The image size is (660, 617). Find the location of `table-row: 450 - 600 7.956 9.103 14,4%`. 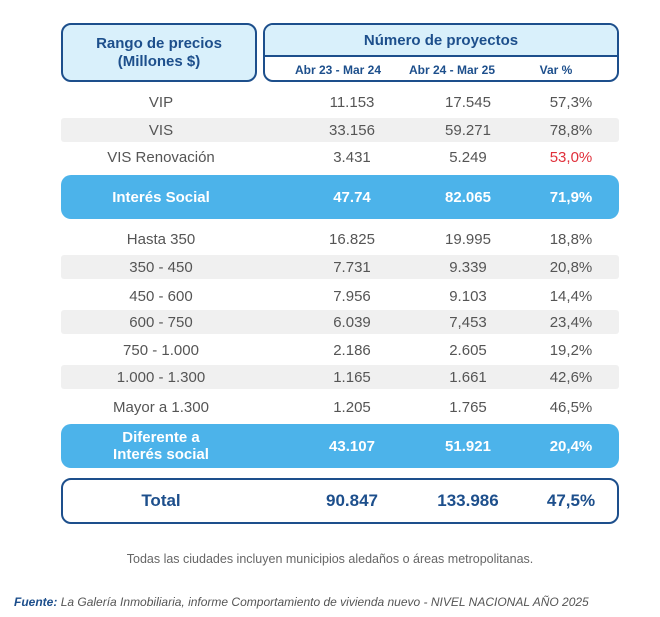

table-row: 450 - 600 7.956 9.103 14,4% is located at coordinates (340, 296).